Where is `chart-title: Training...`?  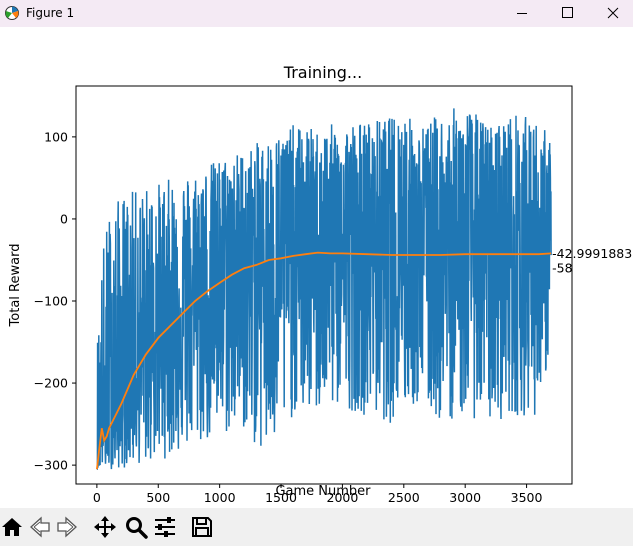 chart-title: Training... is located at coordinates (322, 72).